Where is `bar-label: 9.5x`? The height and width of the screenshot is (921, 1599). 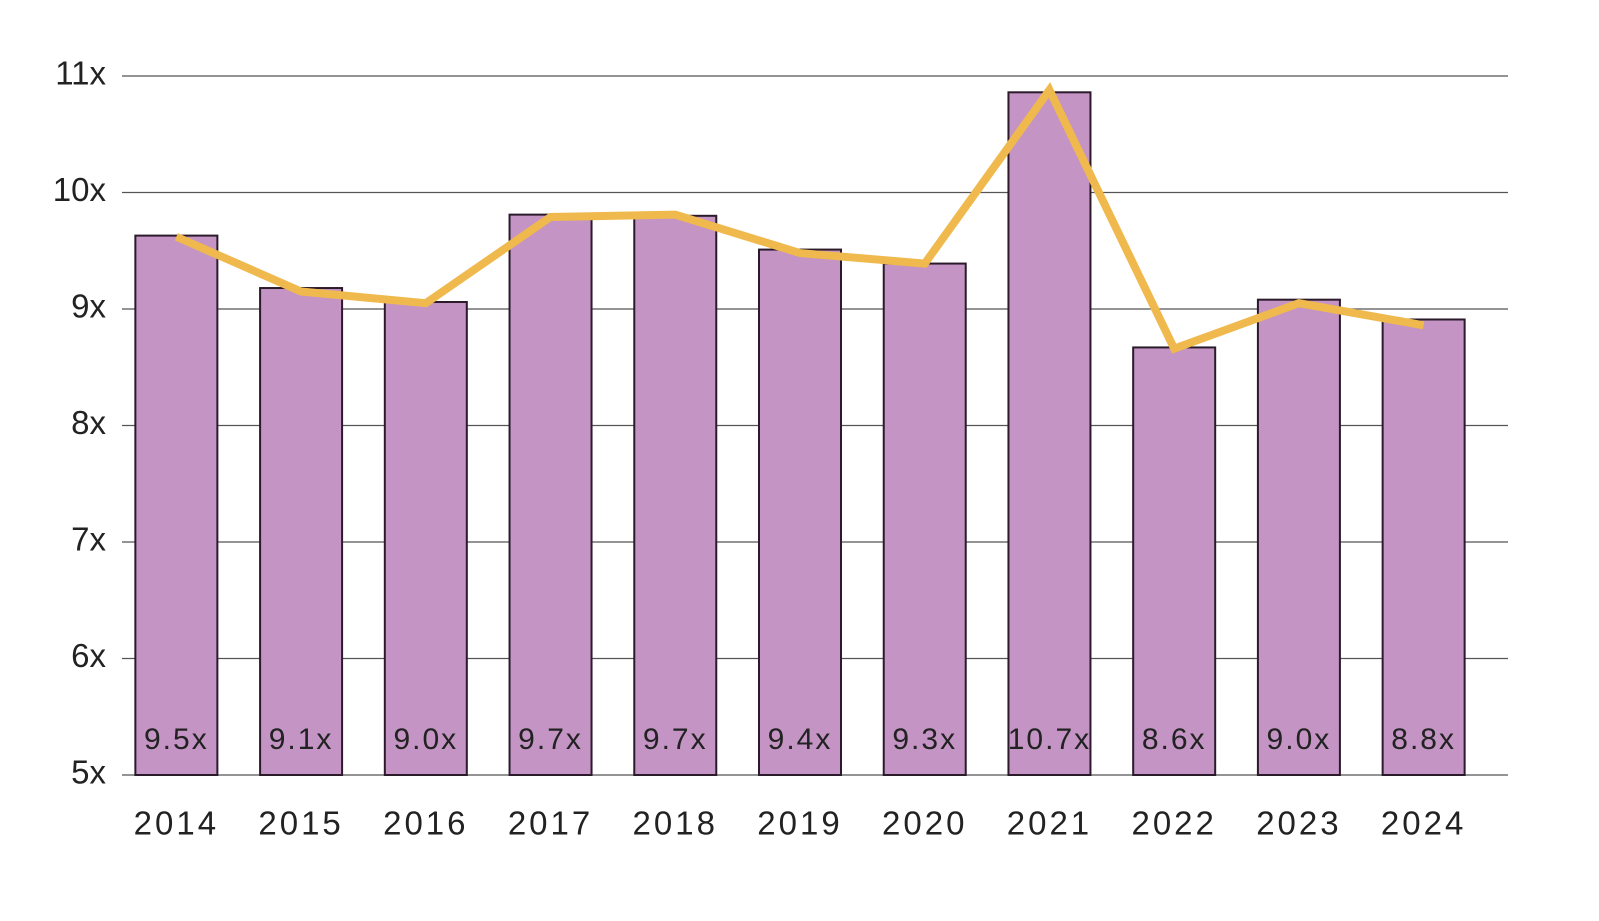 bar-label: 9.5x is located at coordinates (176, 739).